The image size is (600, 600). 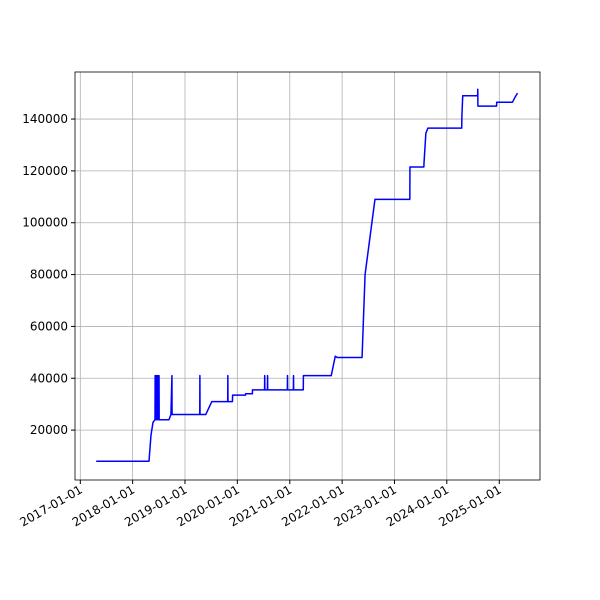 I want to click on y-tick-label: 60000, so click(x=49, y=326).